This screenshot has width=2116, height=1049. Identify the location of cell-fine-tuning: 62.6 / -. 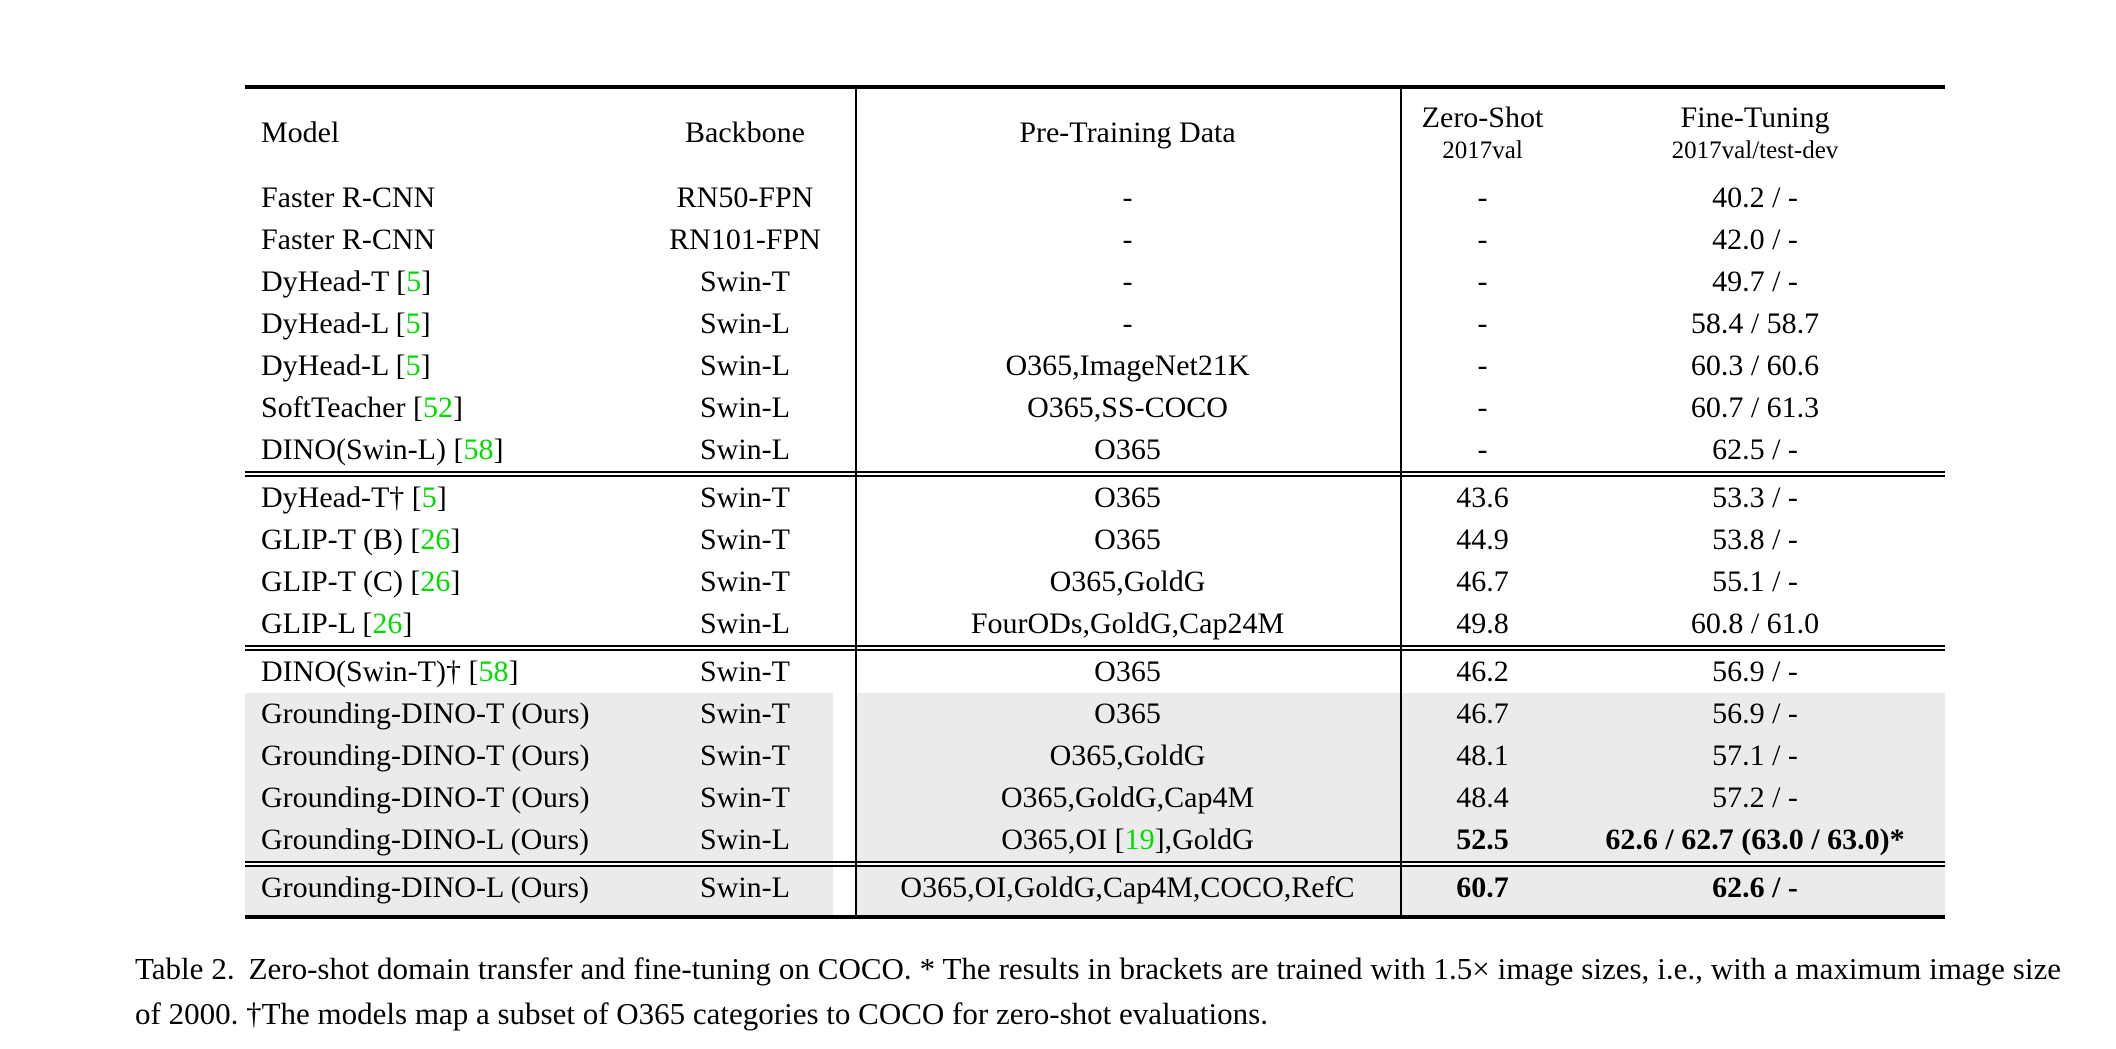
(1755, 891).